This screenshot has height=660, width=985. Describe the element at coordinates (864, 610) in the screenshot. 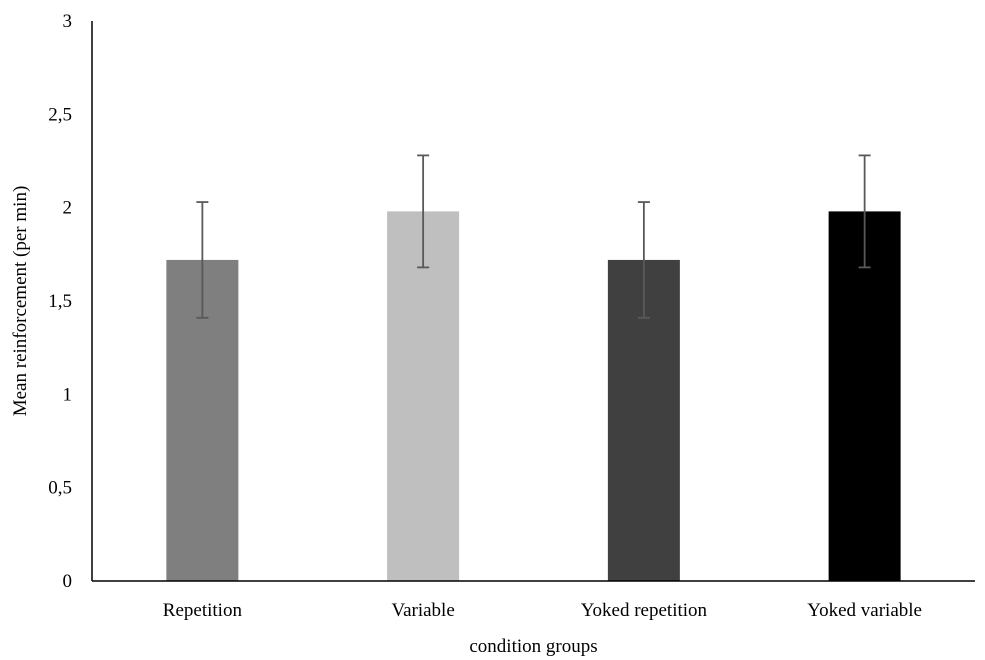

I see `x-tick-label: Yoked variable` at that location.